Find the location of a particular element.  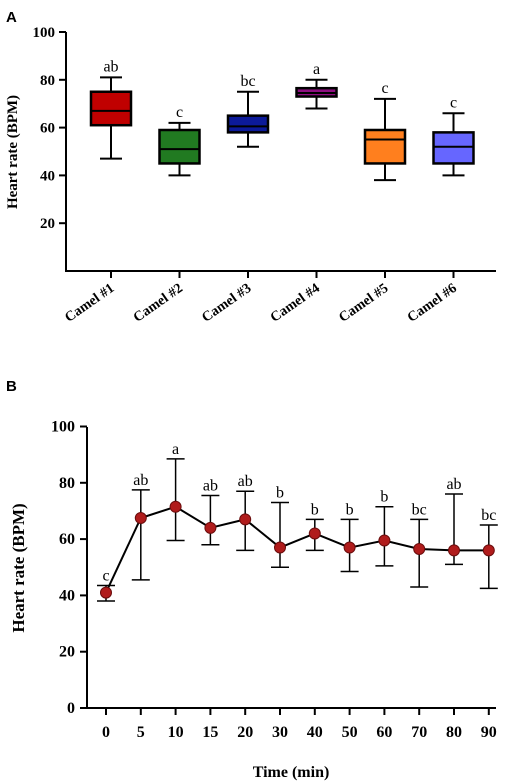

panel-b-y-axis-label: Heart rate (BPM) is located at coordinates (18, 567).